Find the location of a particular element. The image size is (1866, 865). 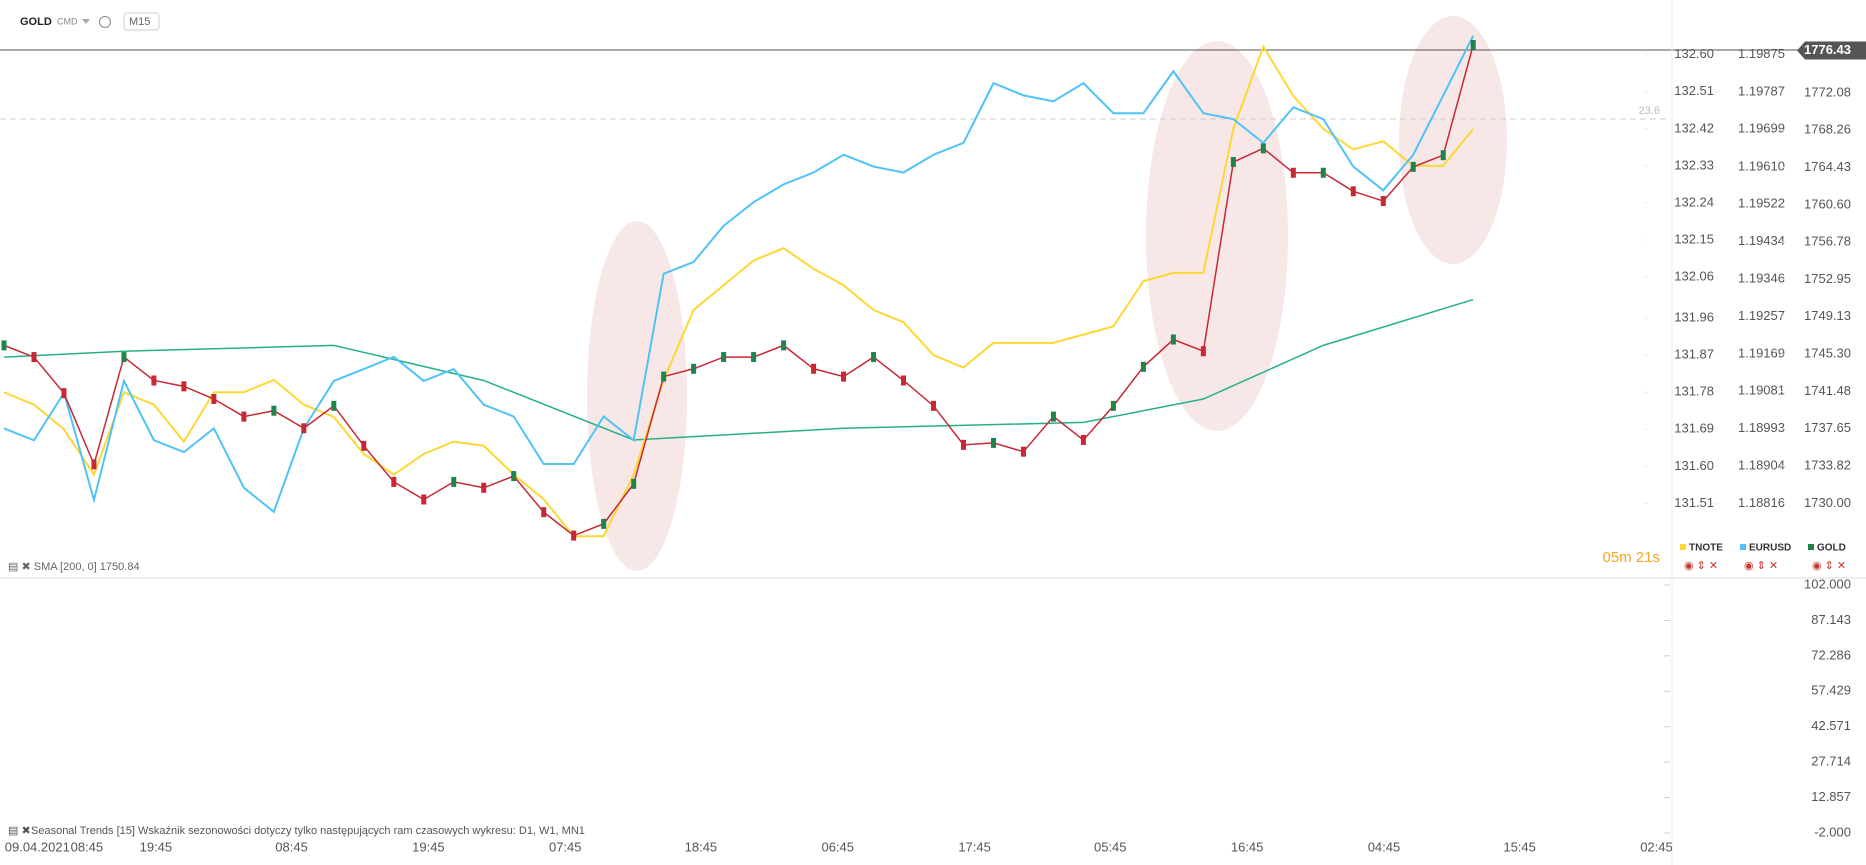

interval: M15 is located at coordinates (139, 22).